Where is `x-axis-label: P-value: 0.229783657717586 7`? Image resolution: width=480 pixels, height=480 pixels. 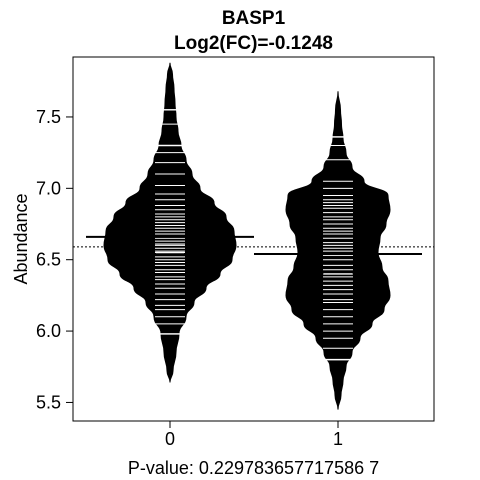
x-axis-label: P-value: 0.229783657717586 7 is located at coordinates (253, 468).